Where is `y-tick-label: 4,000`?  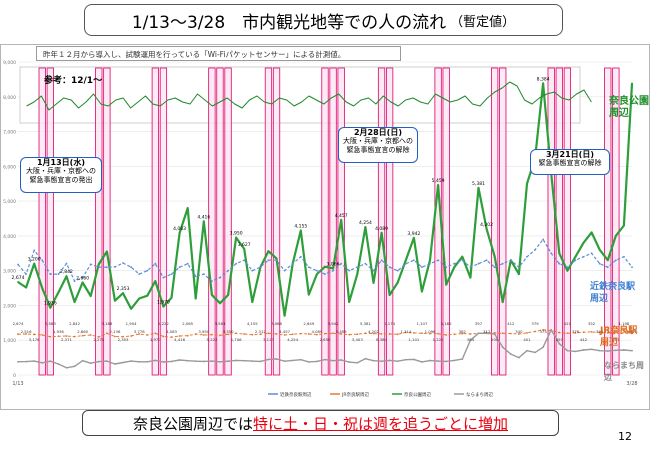 y-tick-label: 4,000 is located at coordinates (9, 237).